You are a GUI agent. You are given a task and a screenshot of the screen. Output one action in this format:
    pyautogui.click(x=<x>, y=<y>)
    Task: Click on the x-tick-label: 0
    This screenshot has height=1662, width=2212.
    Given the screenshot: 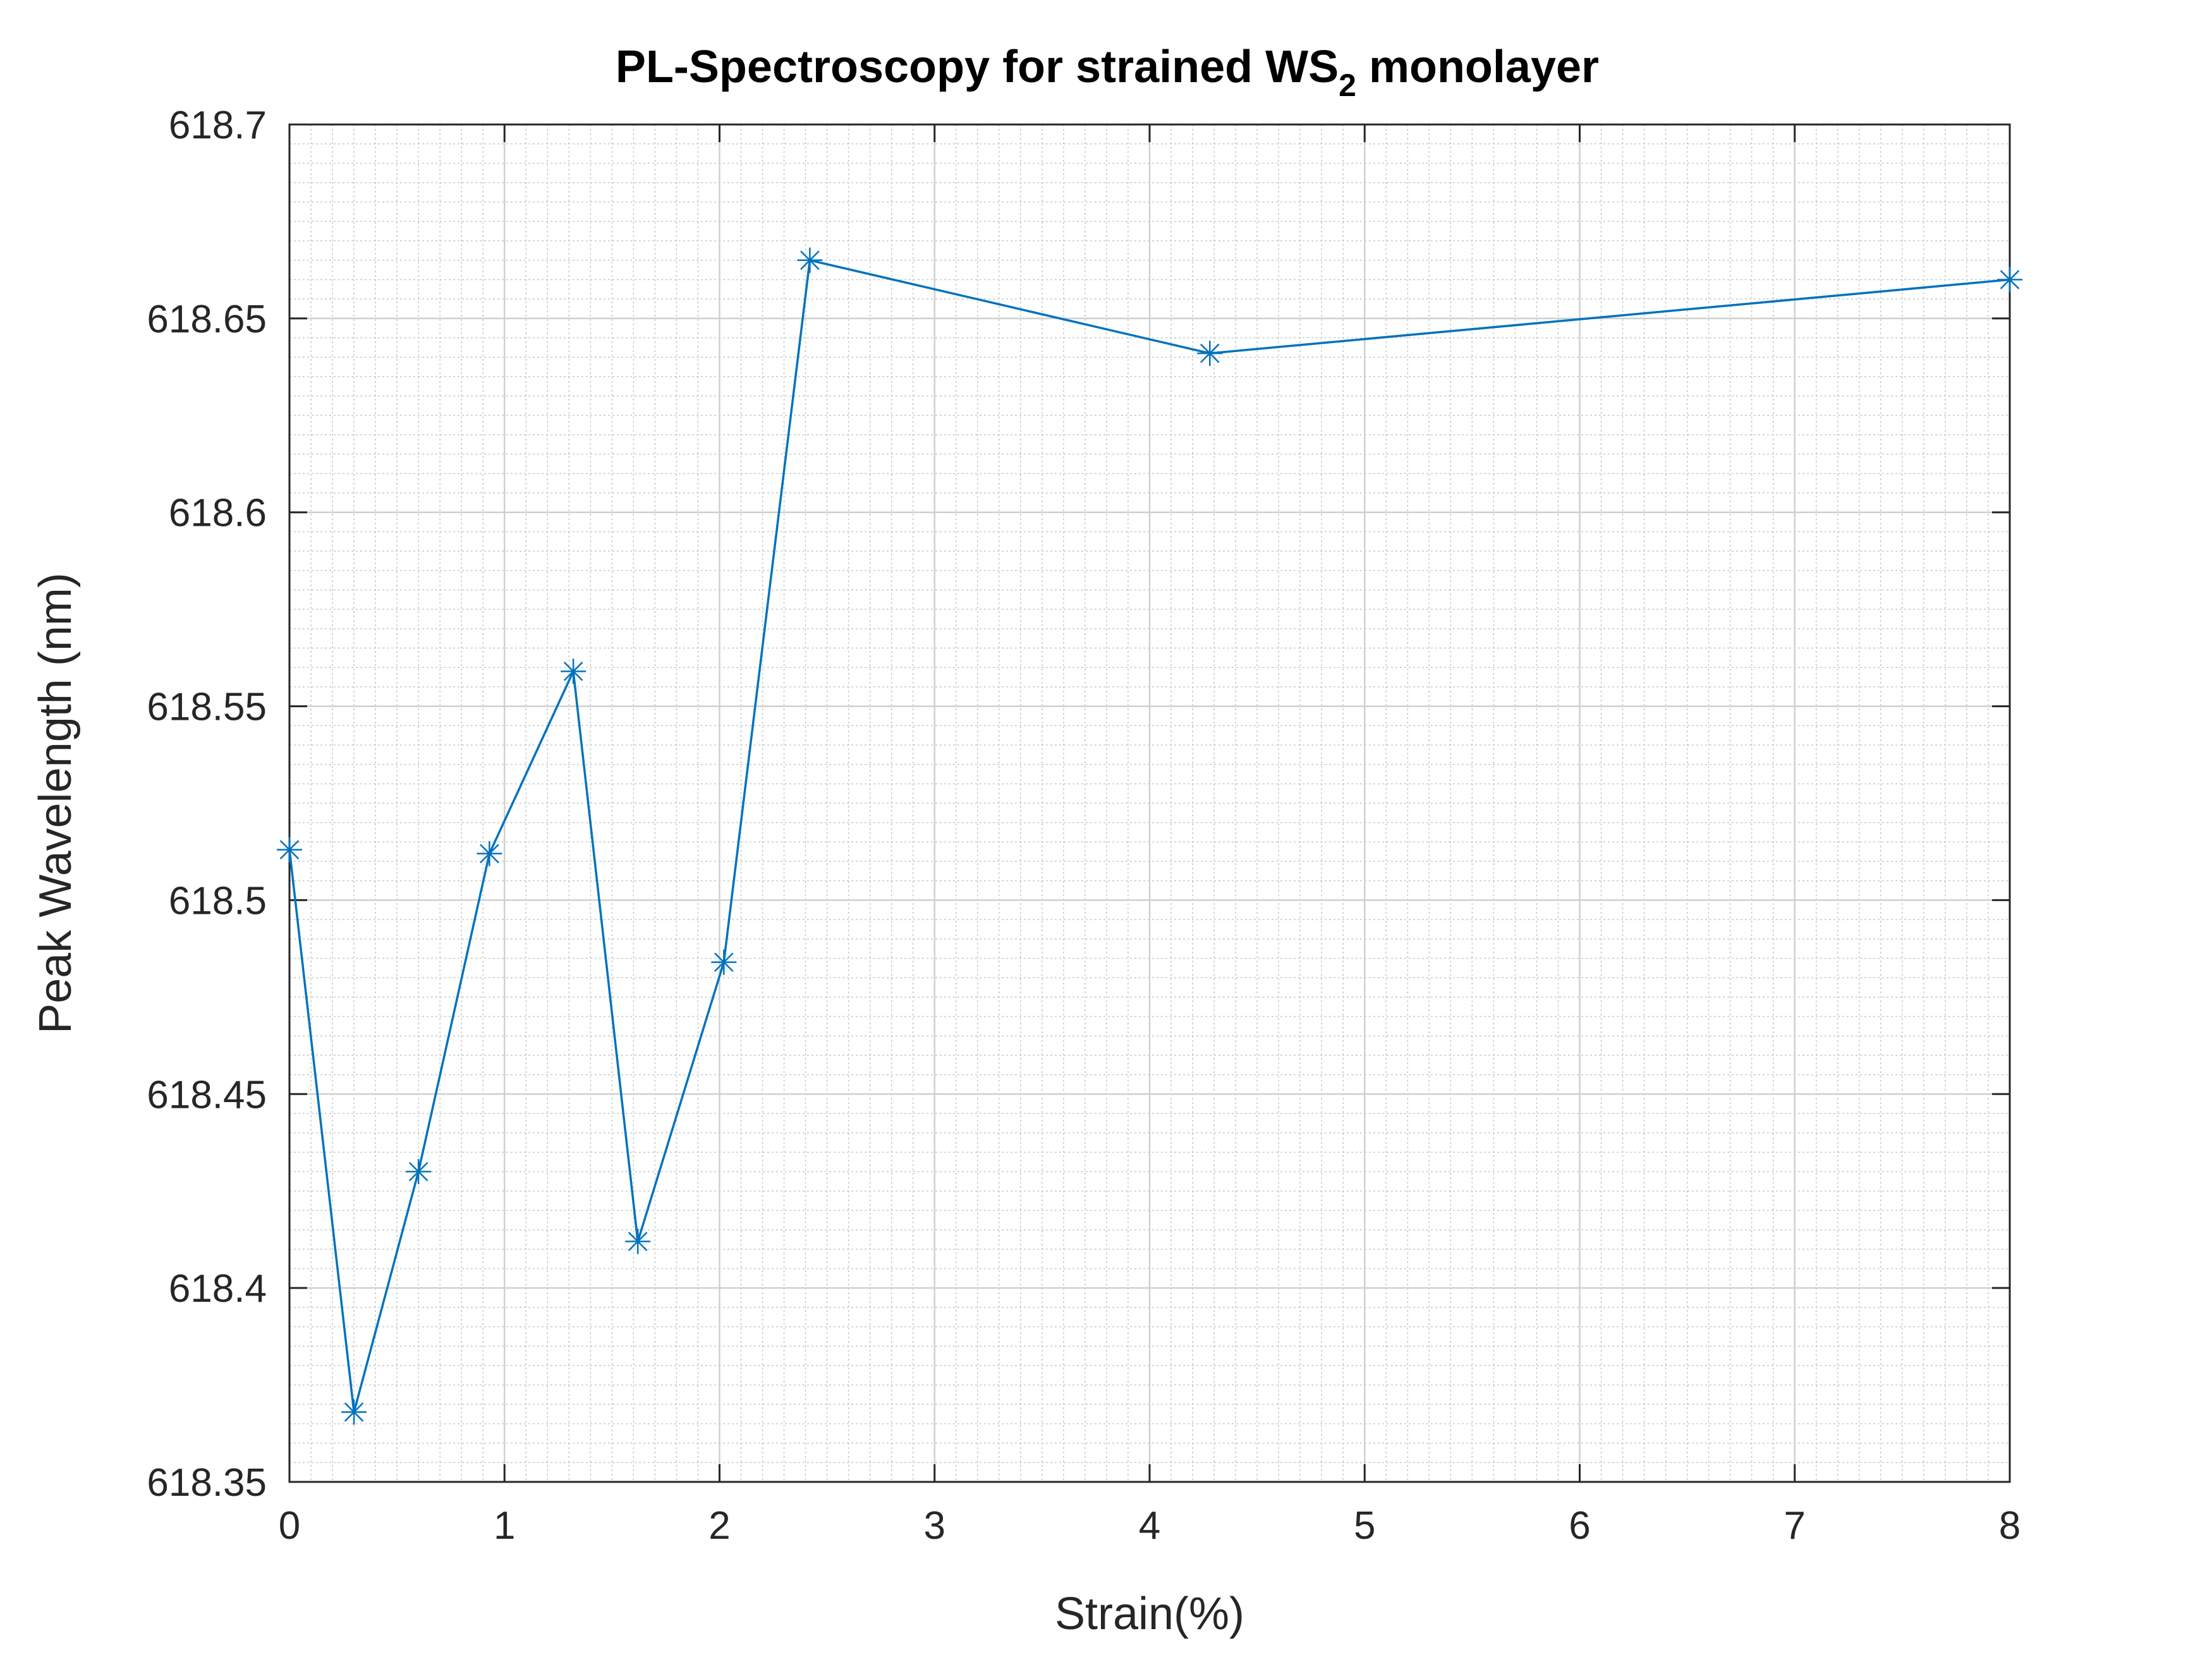 What is the action you would take?
    pyautogui.click(x=289, y=1526)
    